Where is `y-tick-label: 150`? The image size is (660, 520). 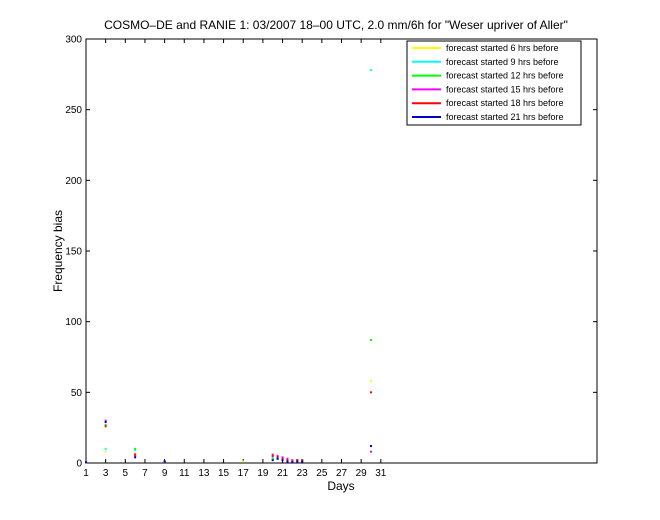 y-tick-label: 150 is located at coordinates (73, 252).